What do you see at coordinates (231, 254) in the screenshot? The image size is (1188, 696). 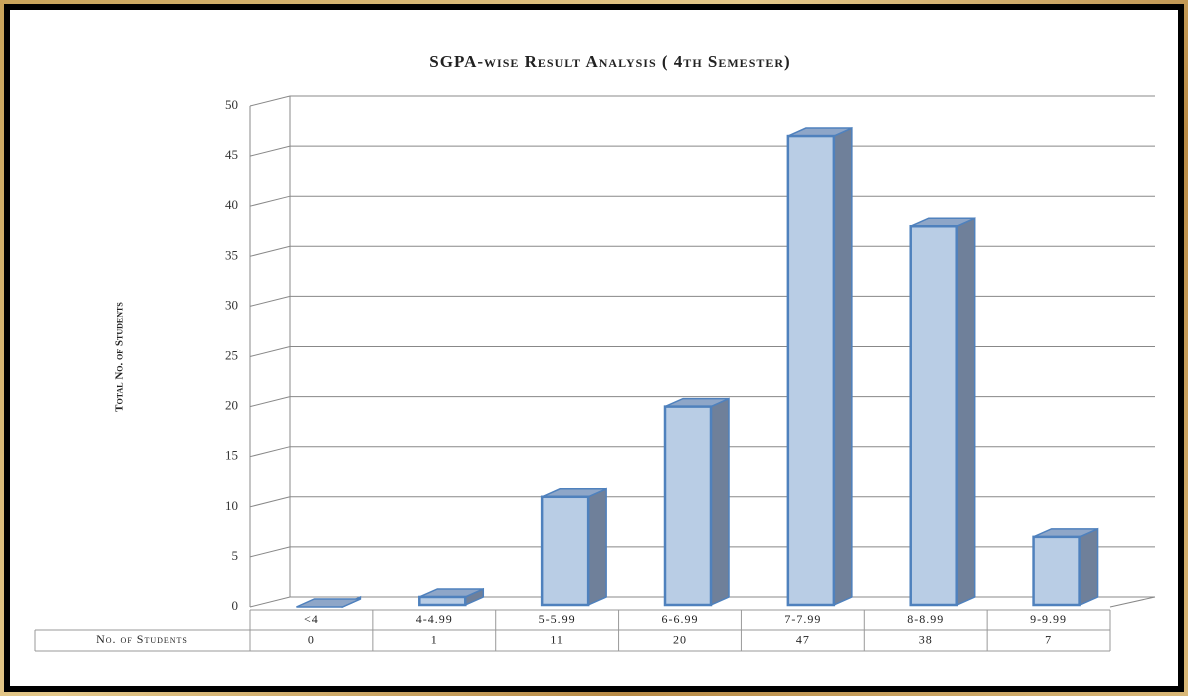 I see `y-tick-label: 35` at bounding box center [231, 254].